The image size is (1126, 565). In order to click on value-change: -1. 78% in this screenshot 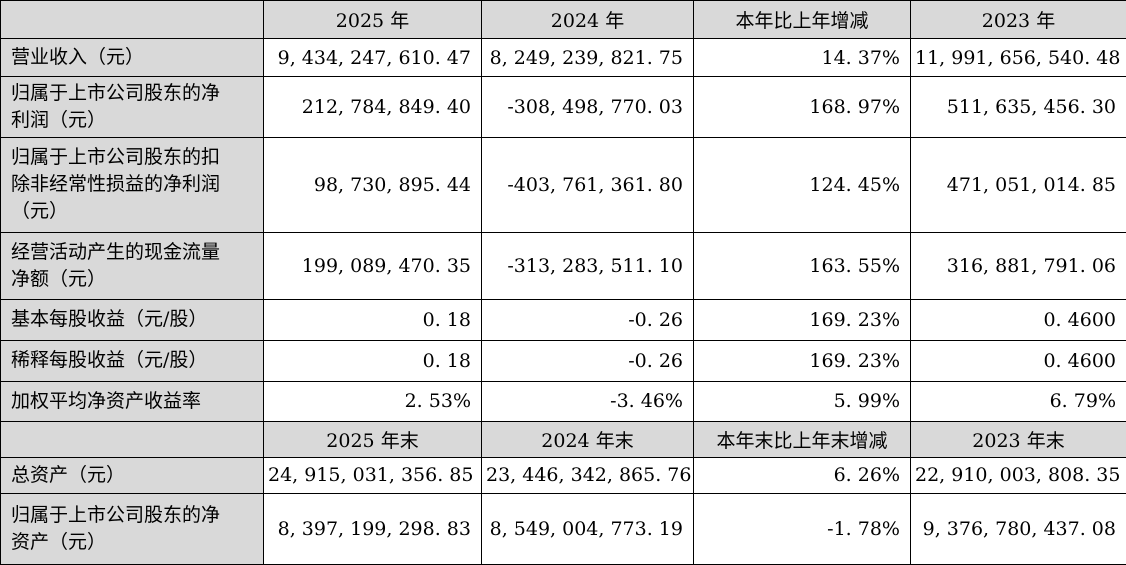, I will do `click(802, 528)`.